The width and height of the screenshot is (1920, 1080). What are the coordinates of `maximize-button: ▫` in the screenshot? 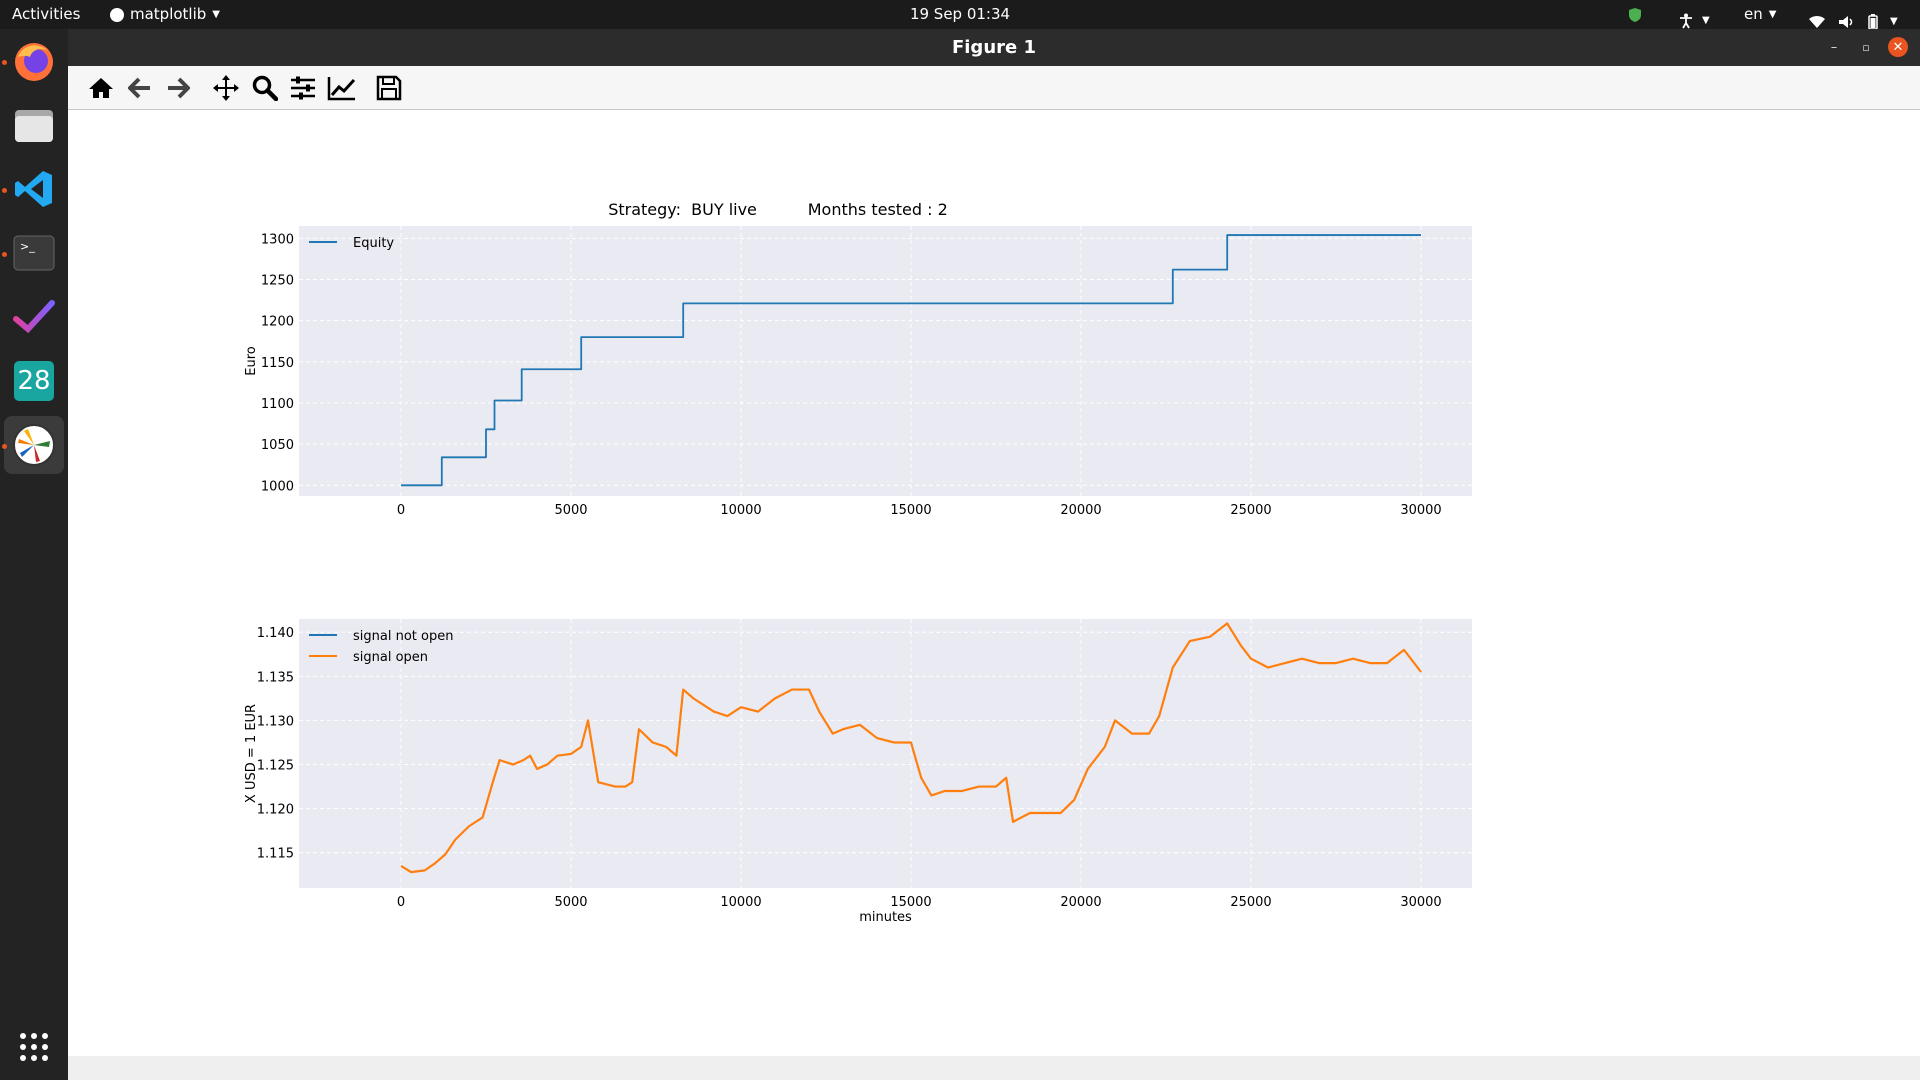 It's located at (1866, 47).